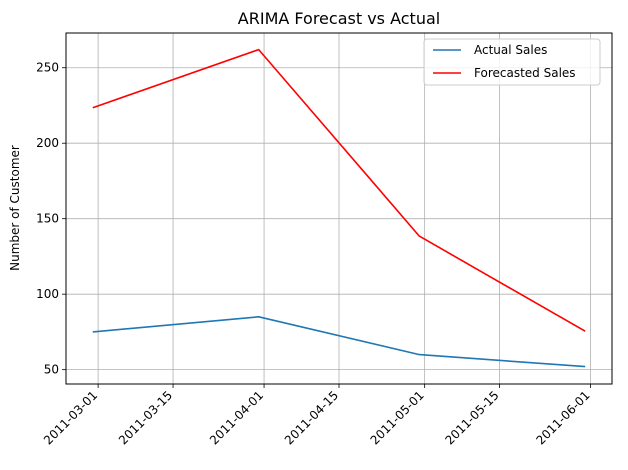 The height and width of the screenshot is (470, 628). I want to click on y-tick-label: 100, so click(47, 294).